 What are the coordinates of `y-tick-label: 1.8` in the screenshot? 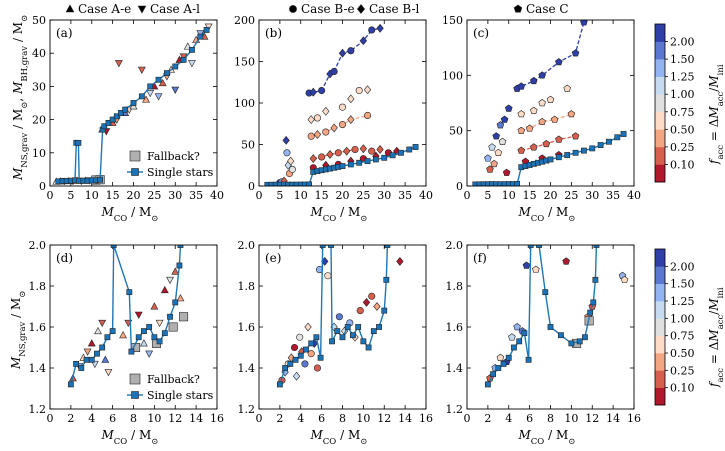 It's located at (38, 286).